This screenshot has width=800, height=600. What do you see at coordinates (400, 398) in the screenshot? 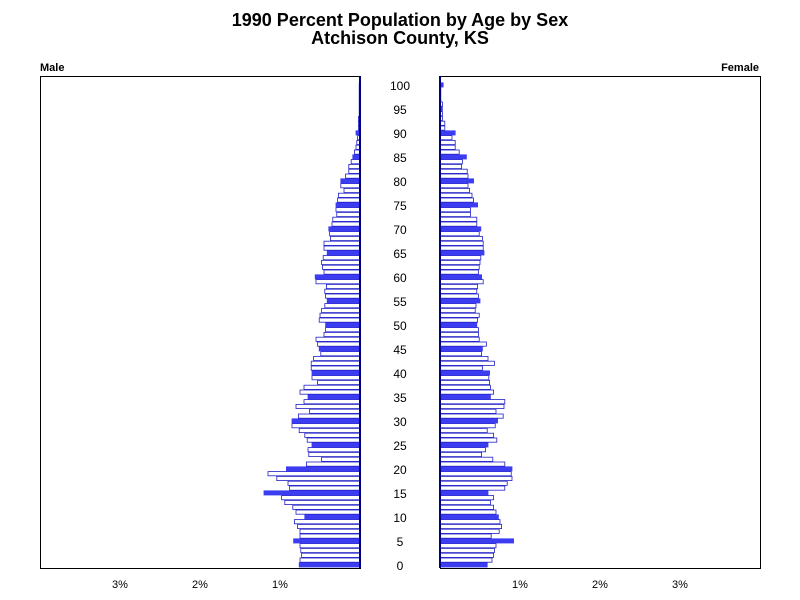
I see `age-tick-label: 35` at bounding box center [400, 398].